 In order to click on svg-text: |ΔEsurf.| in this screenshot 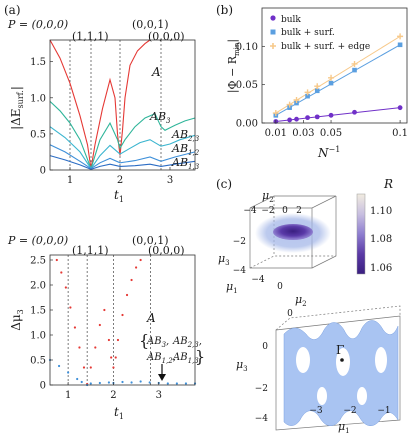, I will do `click(17, 108)`.